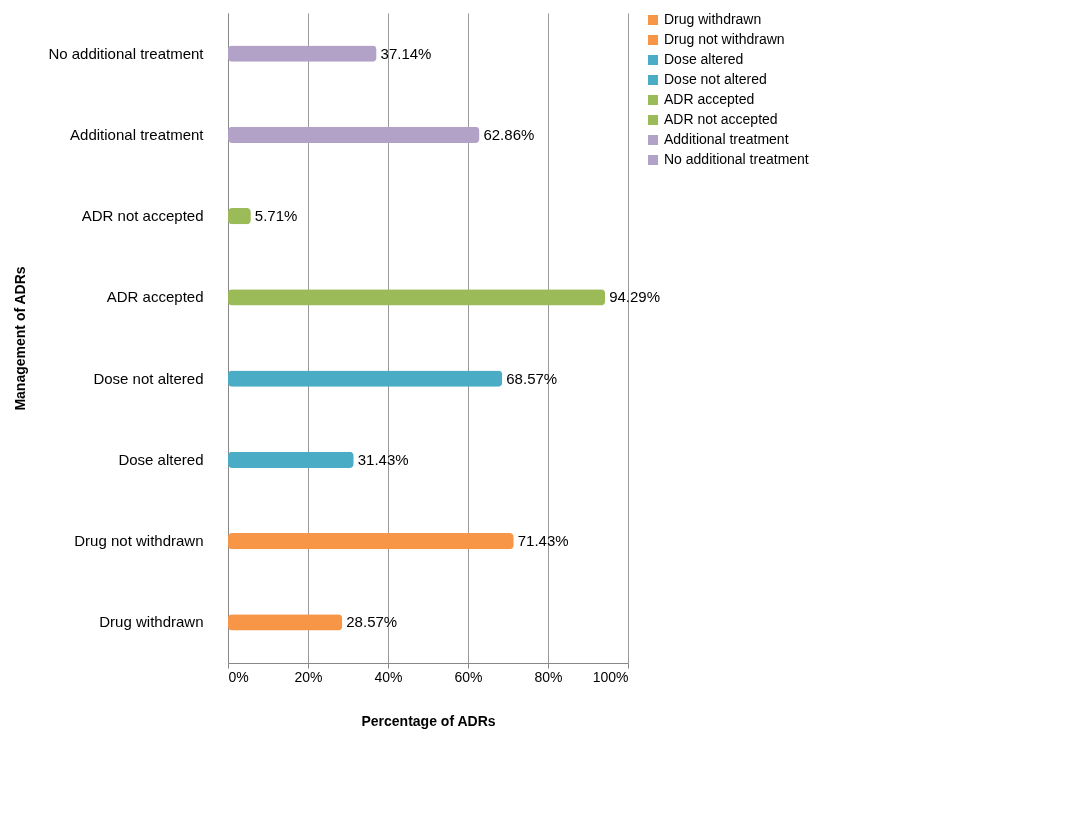 This screenshot has height=831, width=1069. What do you see at coordinates (20, 338) in the screenshot?
I see `y-axis-title: Management of ADRs` at bounding box center [20, 338].